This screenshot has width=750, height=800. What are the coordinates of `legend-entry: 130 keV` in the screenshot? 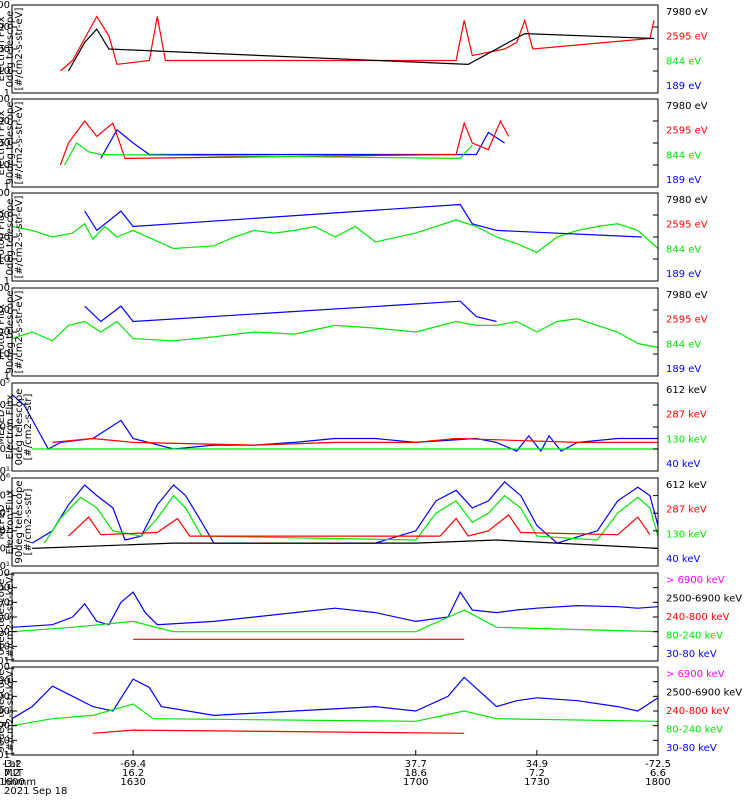 It's located at (686, 534).